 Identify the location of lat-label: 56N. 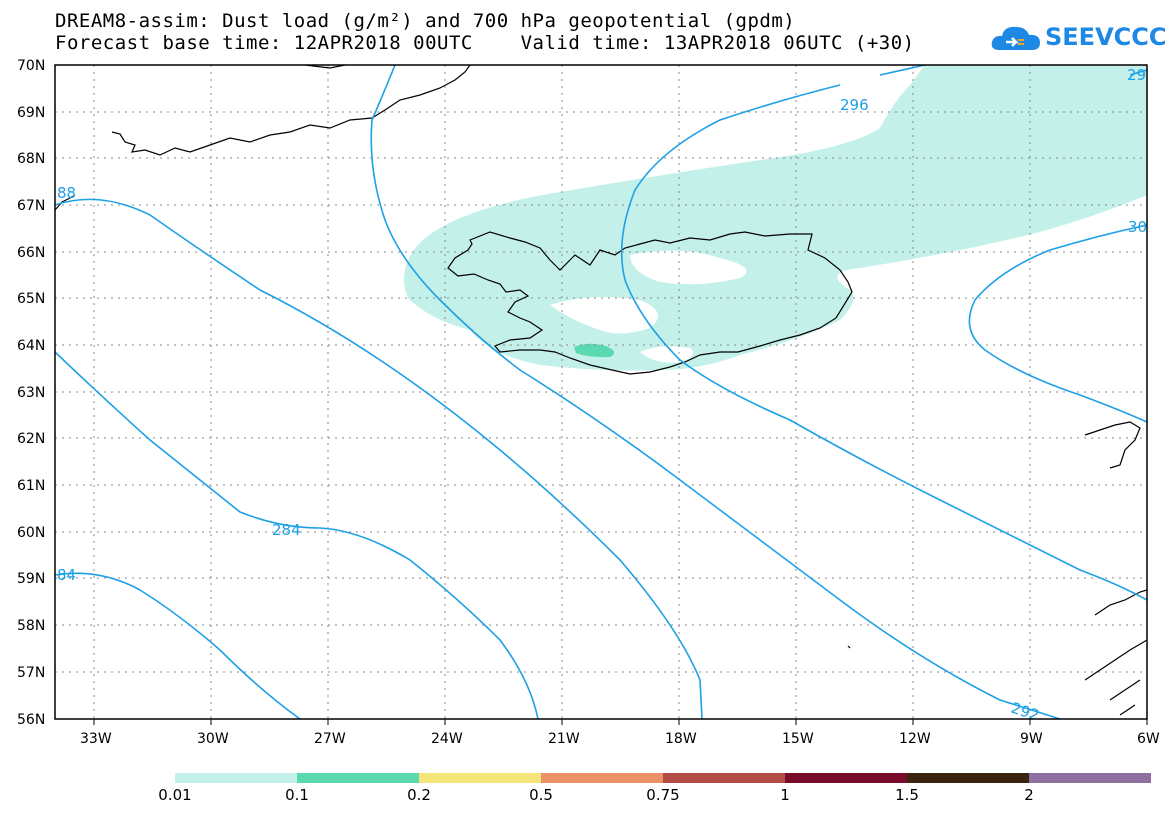
(31, 720).